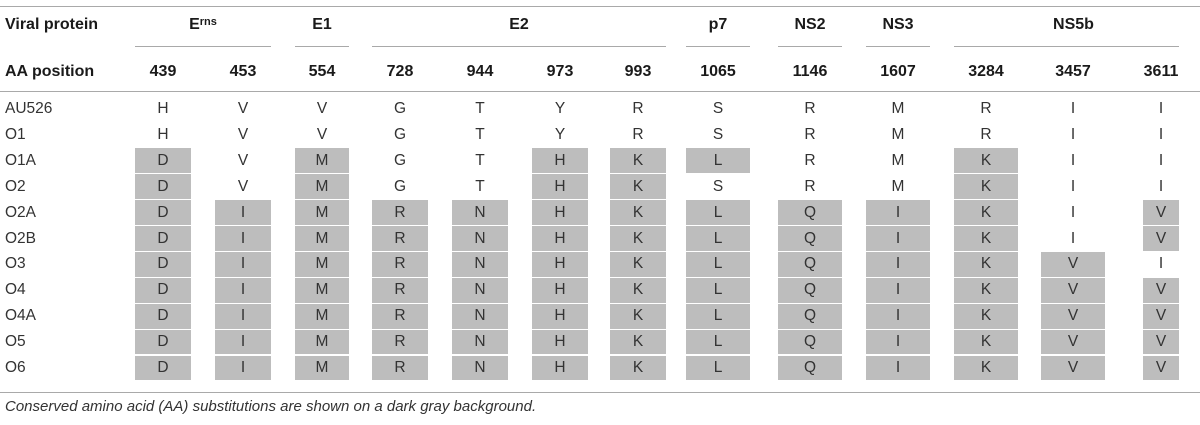  I want to click on protein-header-e2: E2, so click(519, 25).